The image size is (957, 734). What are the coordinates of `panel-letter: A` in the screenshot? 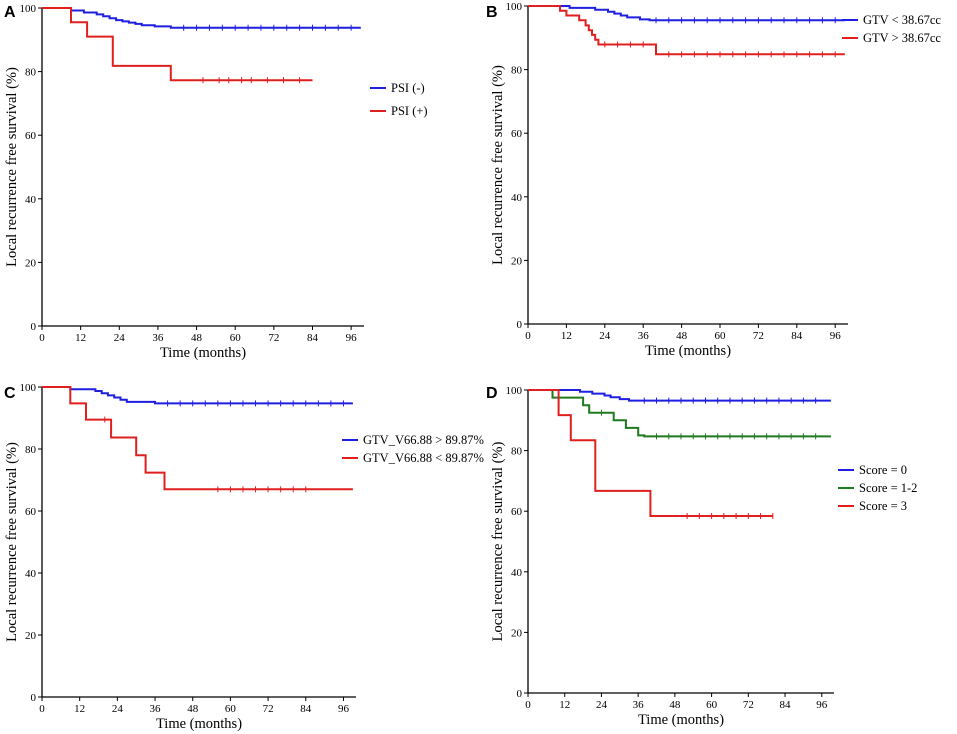 It's located at (10, 12).